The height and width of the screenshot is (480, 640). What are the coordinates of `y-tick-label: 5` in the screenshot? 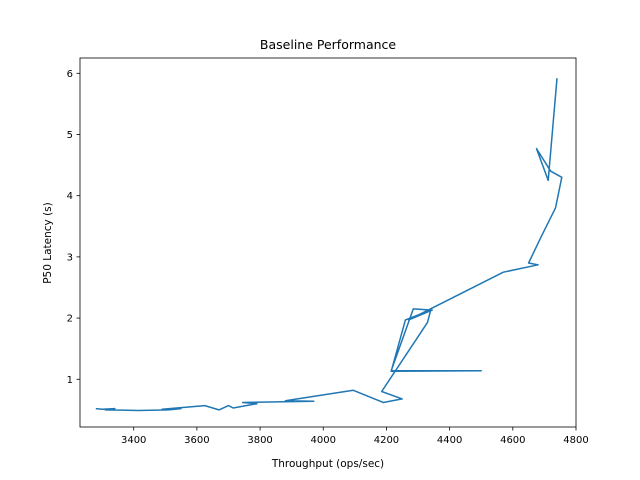 It's located at (70, 135).